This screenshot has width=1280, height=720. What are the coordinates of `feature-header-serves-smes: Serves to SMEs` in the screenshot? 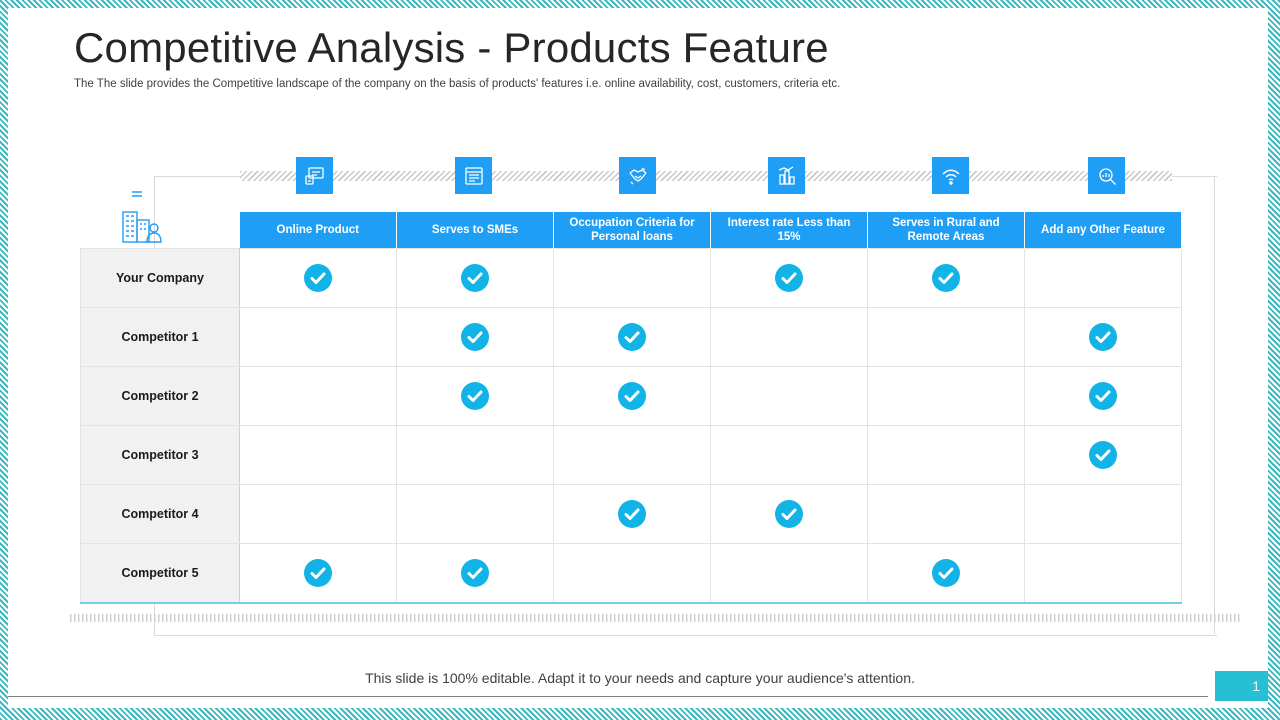 It's located at (475, 230).